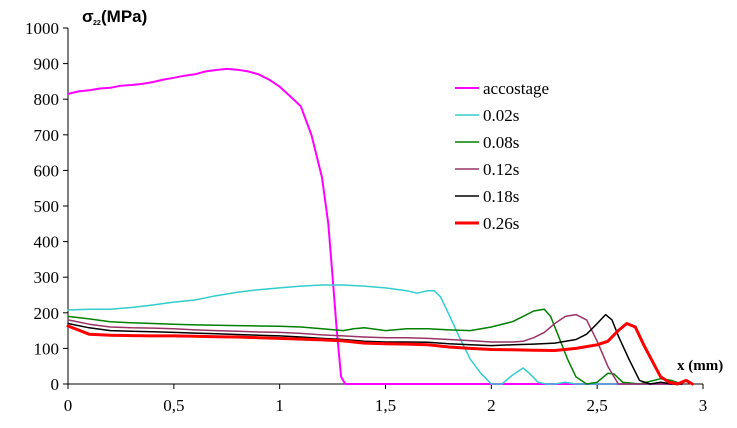 The width and height of the screenshot is (737, 428). I want to click on legend-label: 0.02s, so click(501, 115).